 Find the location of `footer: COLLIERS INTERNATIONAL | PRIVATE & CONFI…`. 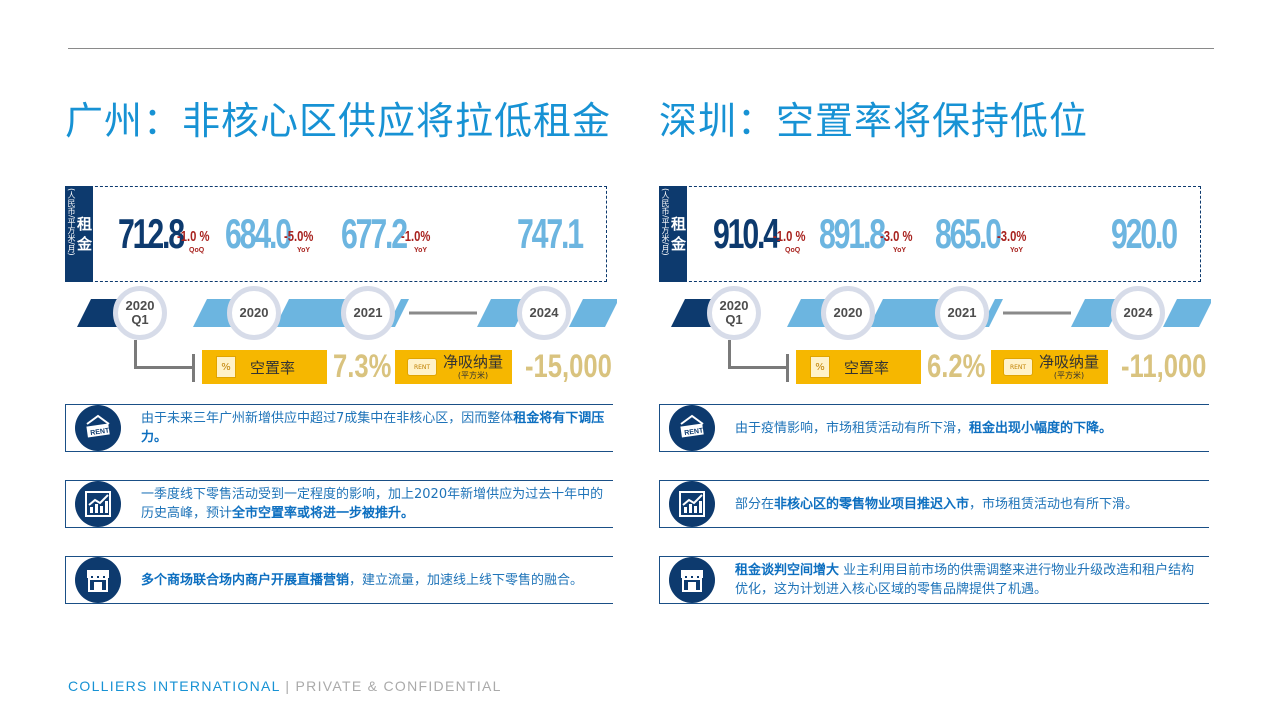

footer: COLLIERS INTERNATIONAL | PRIVATE & CONFI… is located at coordinates (285, 686).